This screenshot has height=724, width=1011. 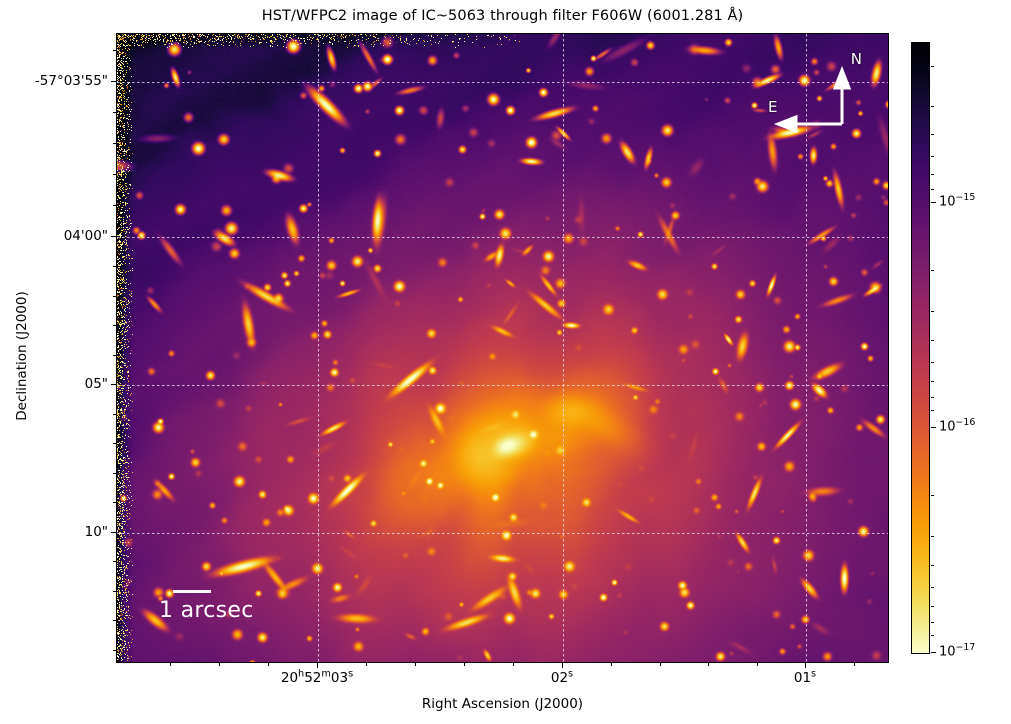 I want to click on compass-rose: N E, so click(x=816, y=101).